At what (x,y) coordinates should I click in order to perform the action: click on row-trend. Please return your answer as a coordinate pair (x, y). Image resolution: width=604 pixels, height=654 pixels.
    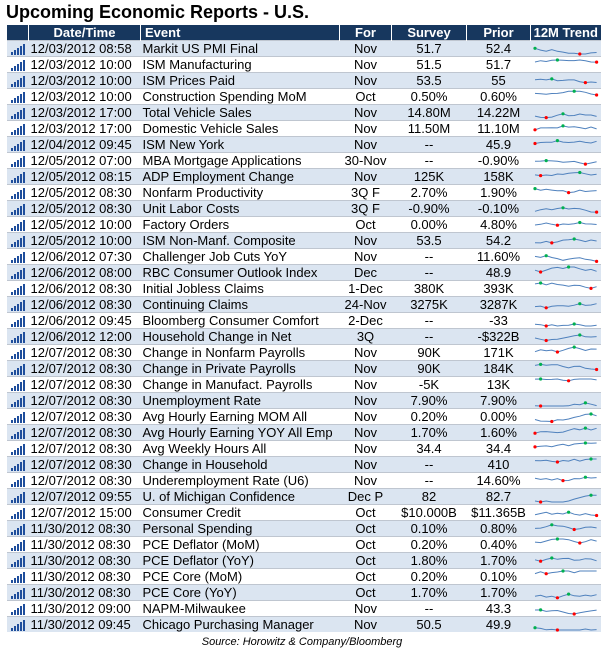
    Looking at the image, I should click on (565, 144).